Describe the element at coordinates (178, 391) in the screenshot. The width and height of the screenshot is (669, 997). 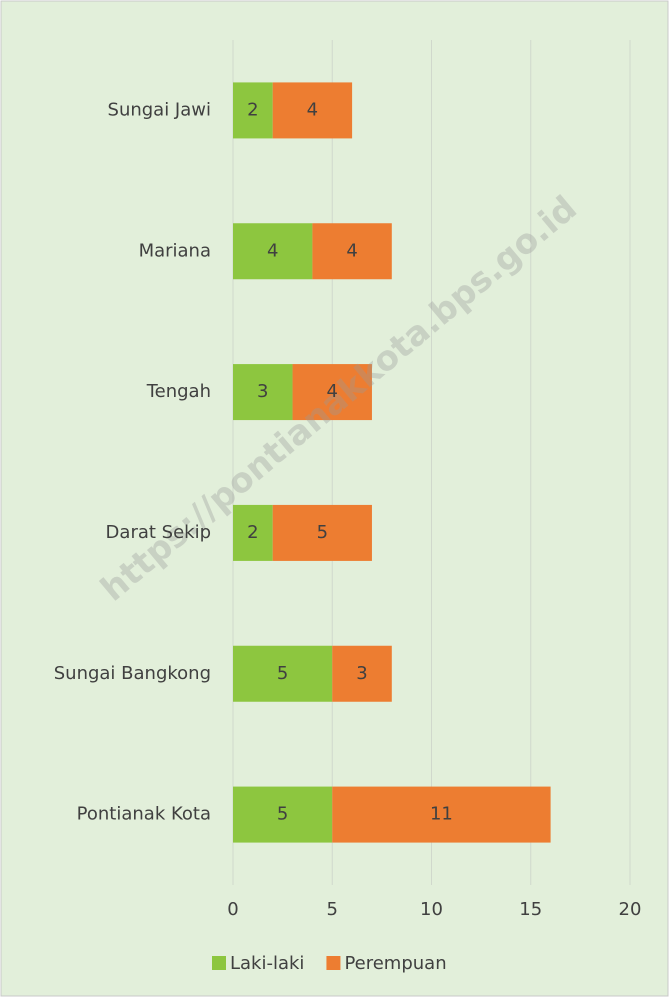
I see `y-tick-label: Tengah` at that location.